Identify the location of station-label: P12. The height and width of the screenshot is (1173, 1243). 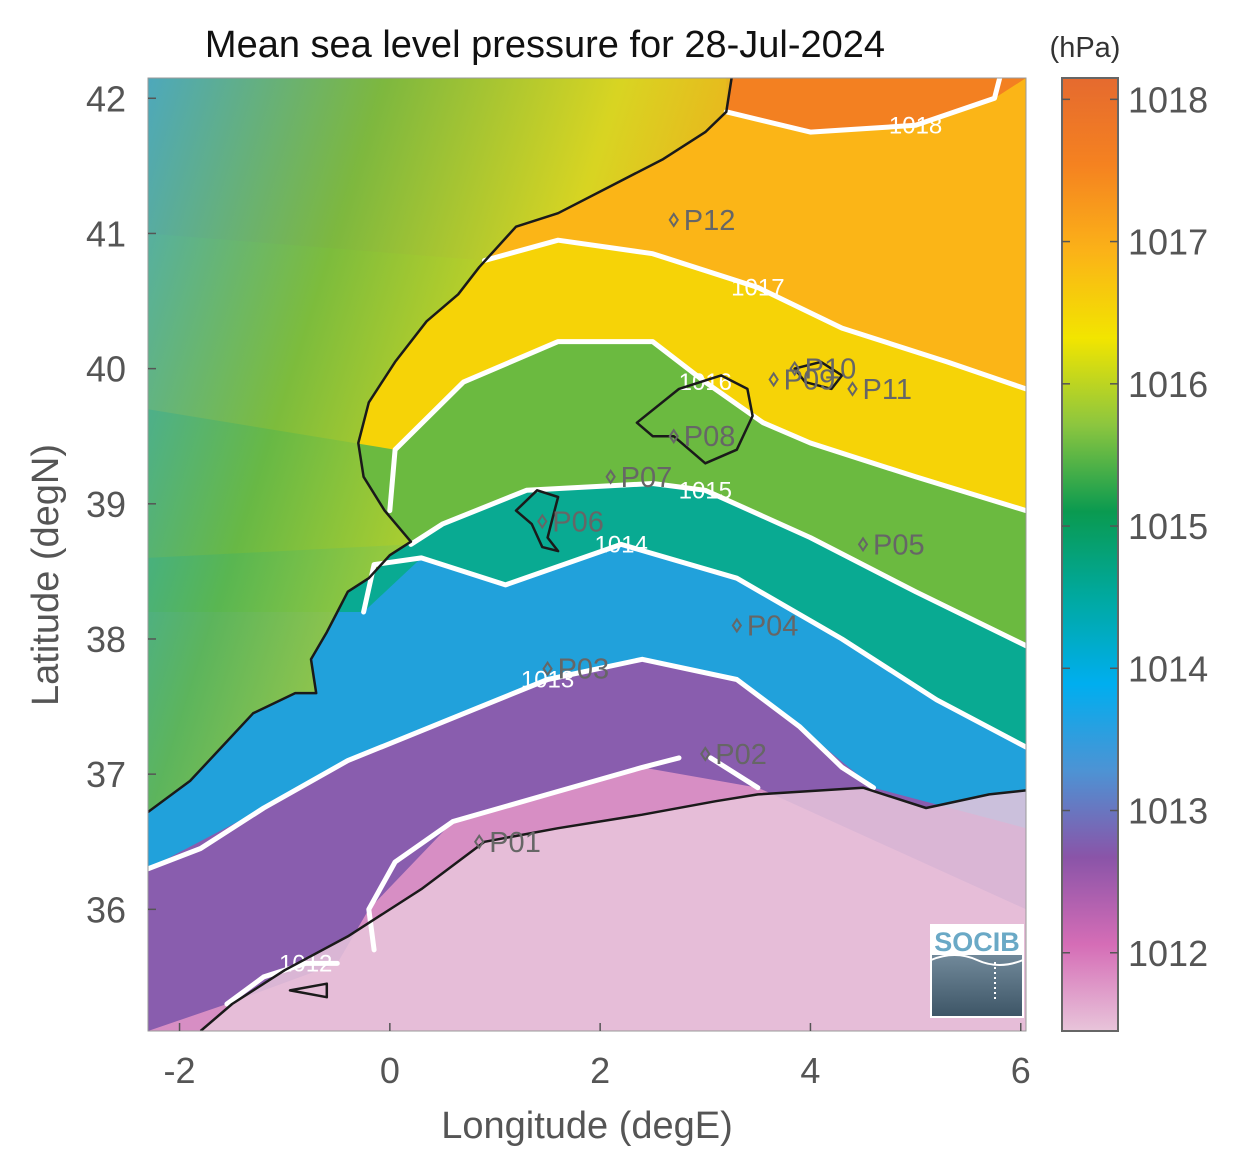
(710, 221).